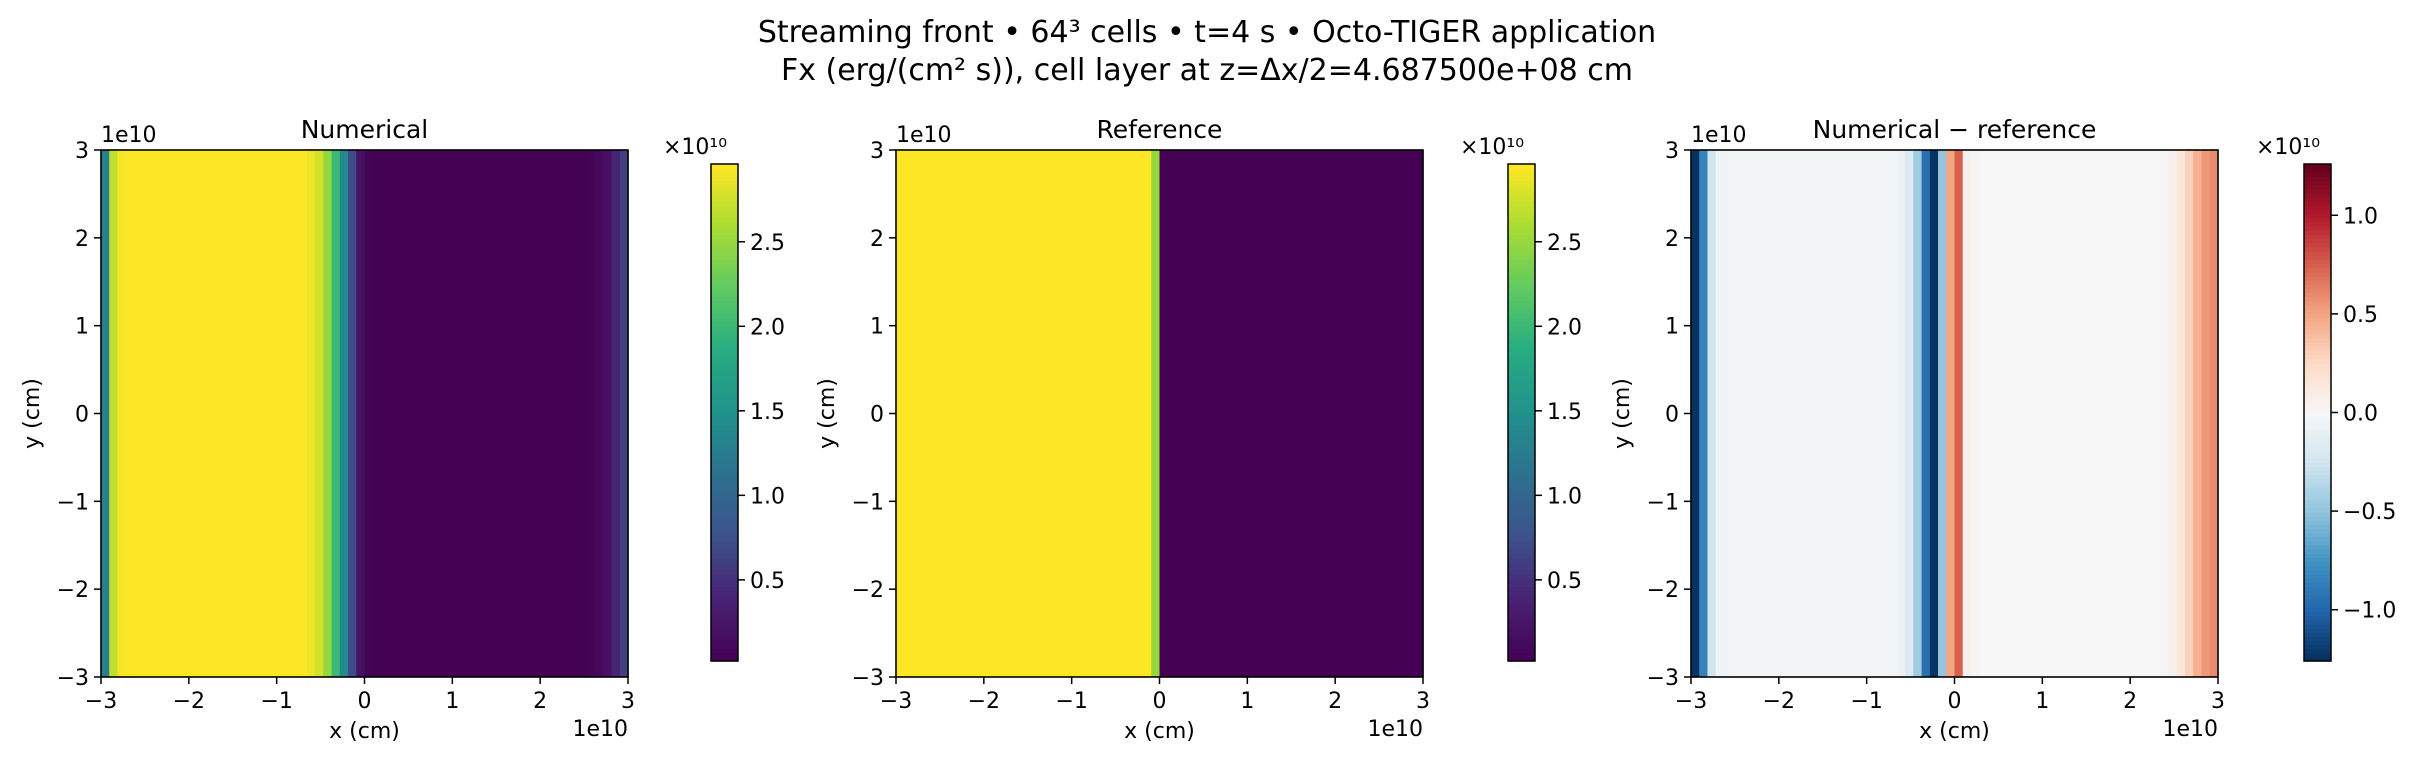 This screenshot has width=2414, height=763. I want to click on y-offset-label: 1e10, so click(1719, 135).